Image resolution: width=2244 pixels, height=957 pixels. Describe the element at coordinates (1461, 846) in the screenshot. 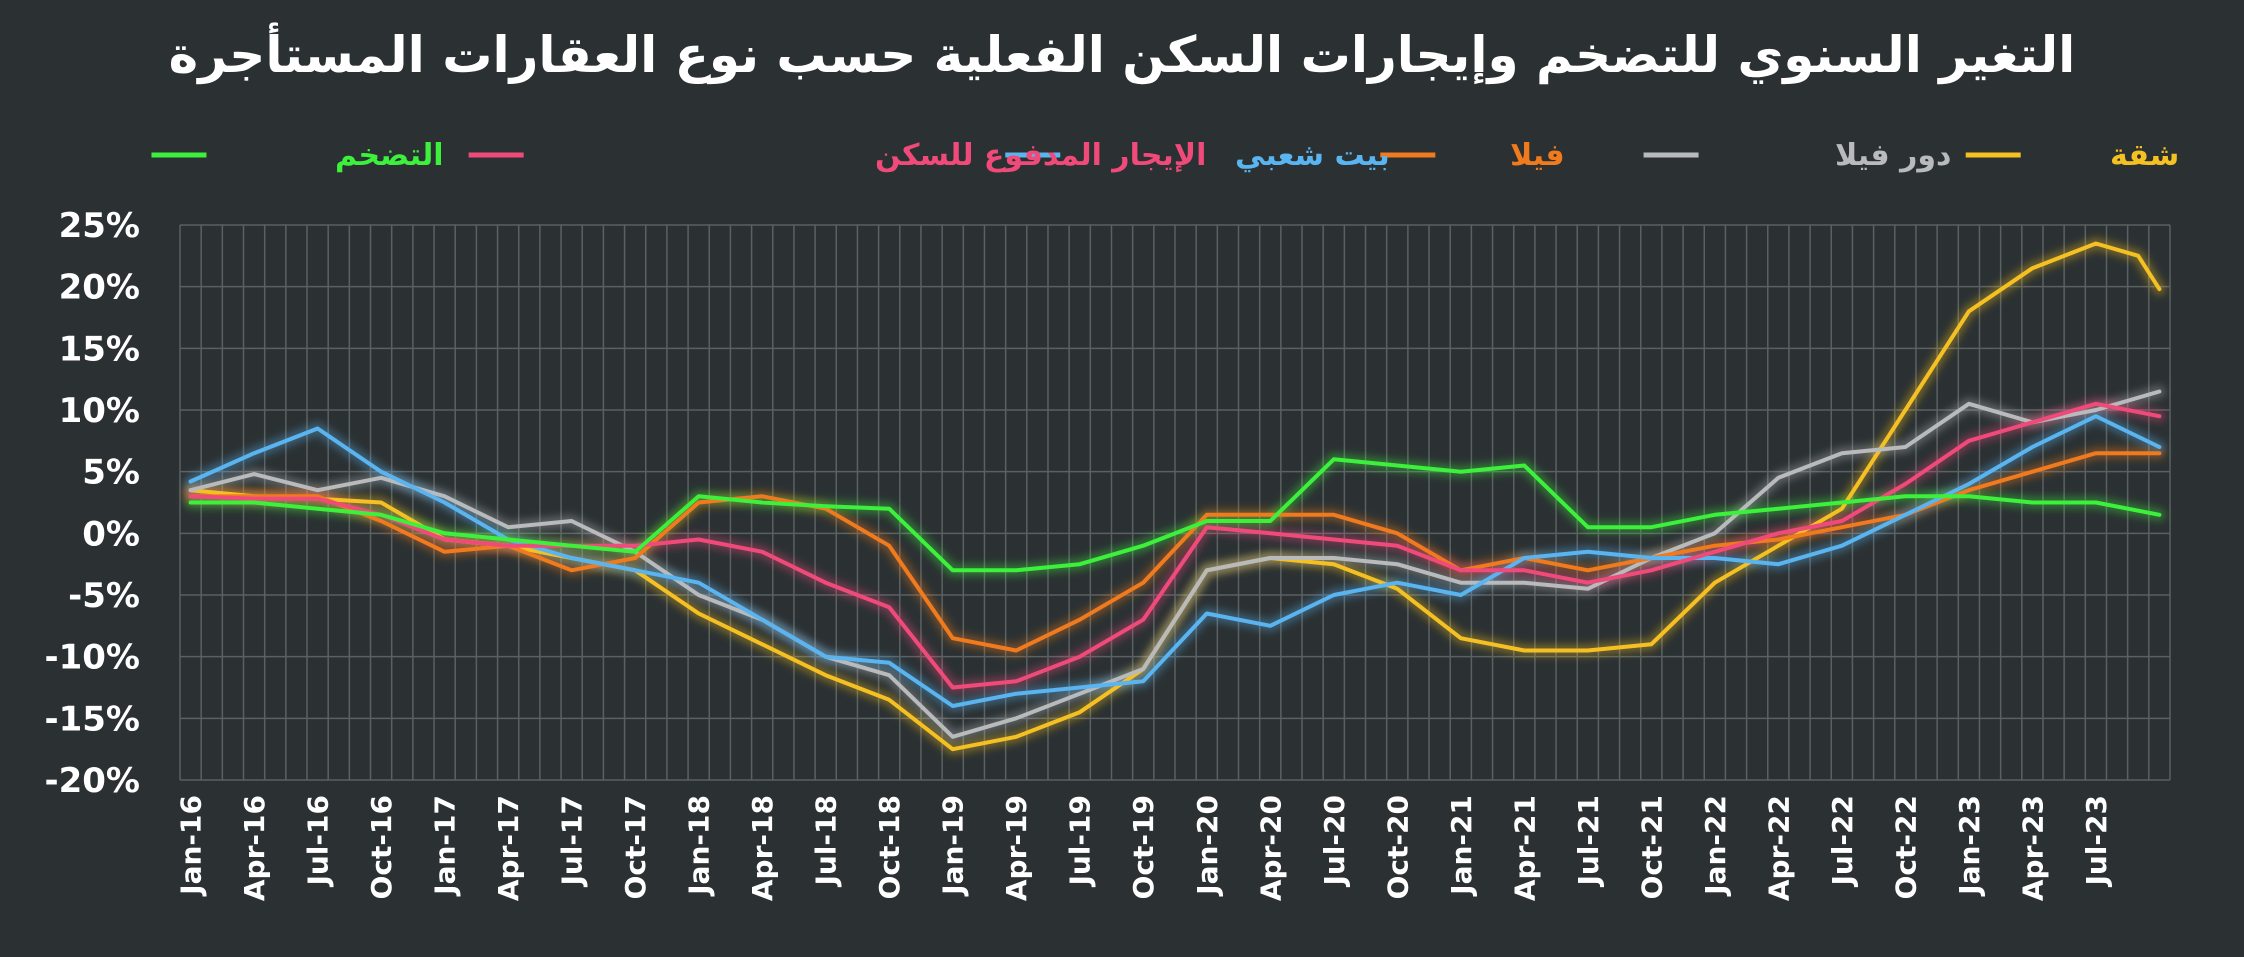

I see `x-tick-label: Jan-21` at that location.